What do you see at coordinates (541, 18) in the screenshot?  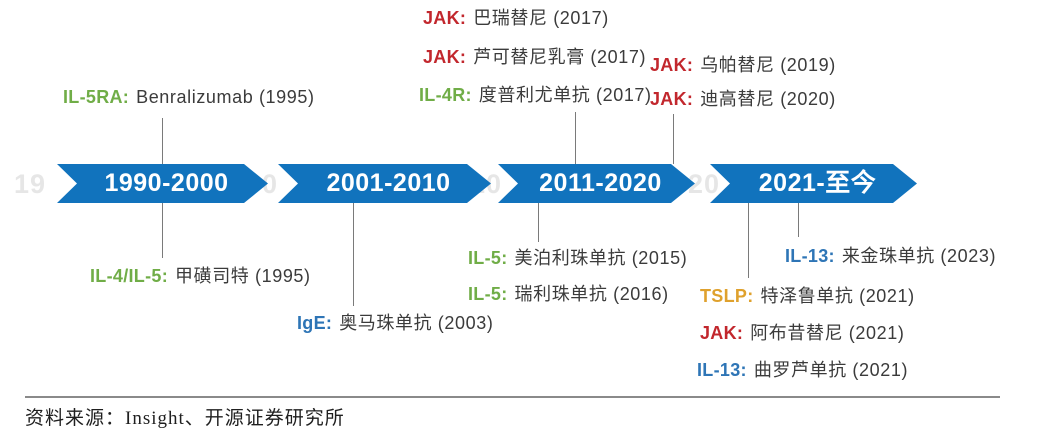 I see `event-text: 巴瑞替尼 (2017)` at bounding box center [541, 18].